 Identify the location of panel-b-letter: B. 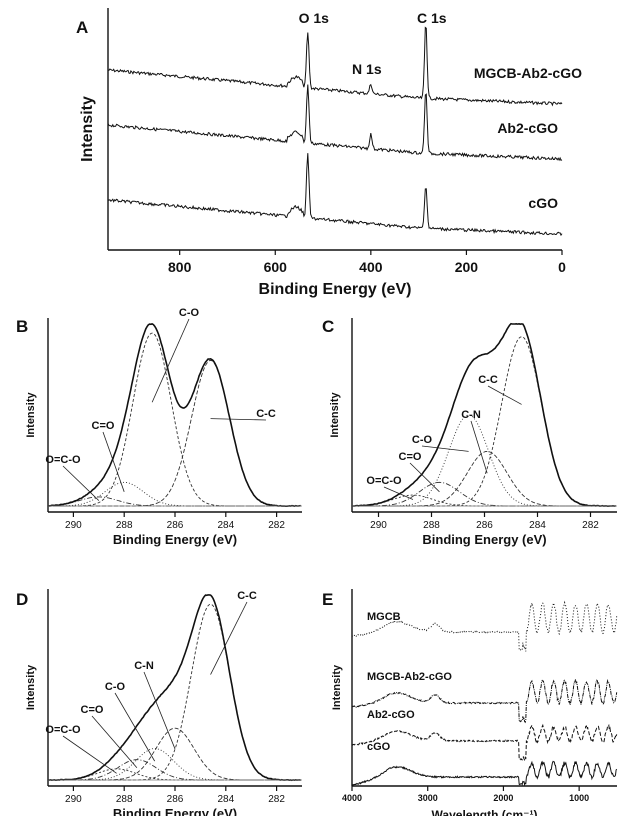
(22, 326).